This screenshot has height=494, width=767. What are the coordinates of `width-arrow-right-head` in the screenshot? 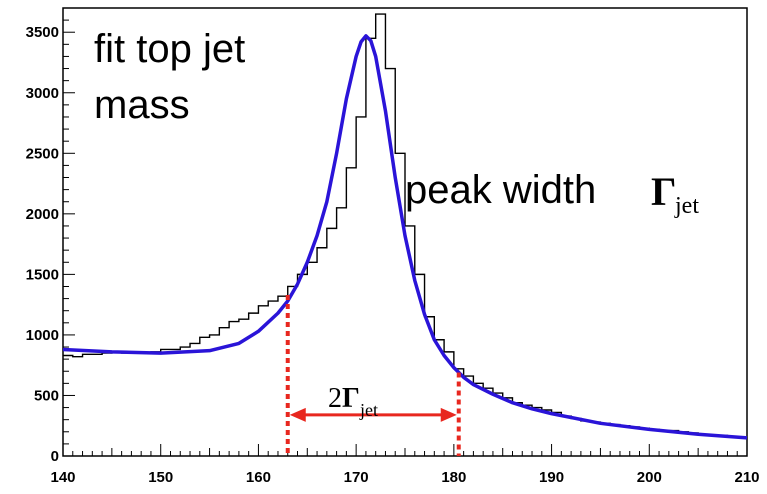 It's located at (448, 414).